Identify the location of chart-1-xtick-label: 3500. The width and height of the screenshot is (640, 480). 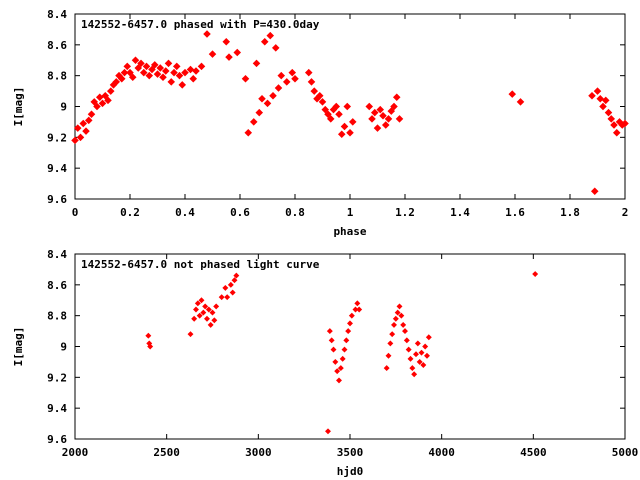
(350, 452).